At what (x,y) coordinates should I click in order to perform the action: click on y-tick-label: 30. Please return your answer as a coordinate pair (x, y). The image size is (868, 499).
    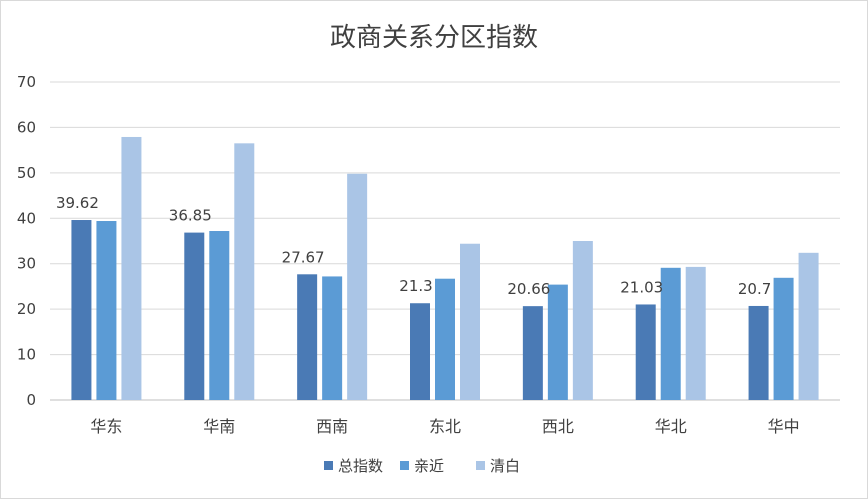
    Looking at the image, I should click on (26, 264).